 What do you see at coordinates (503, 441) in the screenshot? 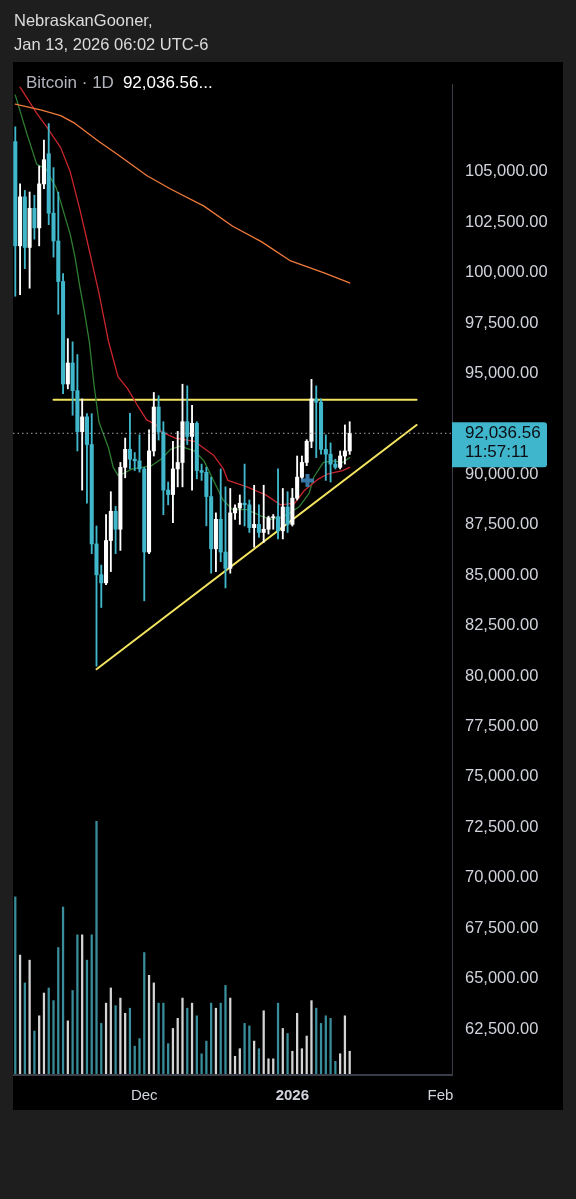
I see `ref-line-label: 92,036.56 11:57:11` at bounding box center [503, 441].